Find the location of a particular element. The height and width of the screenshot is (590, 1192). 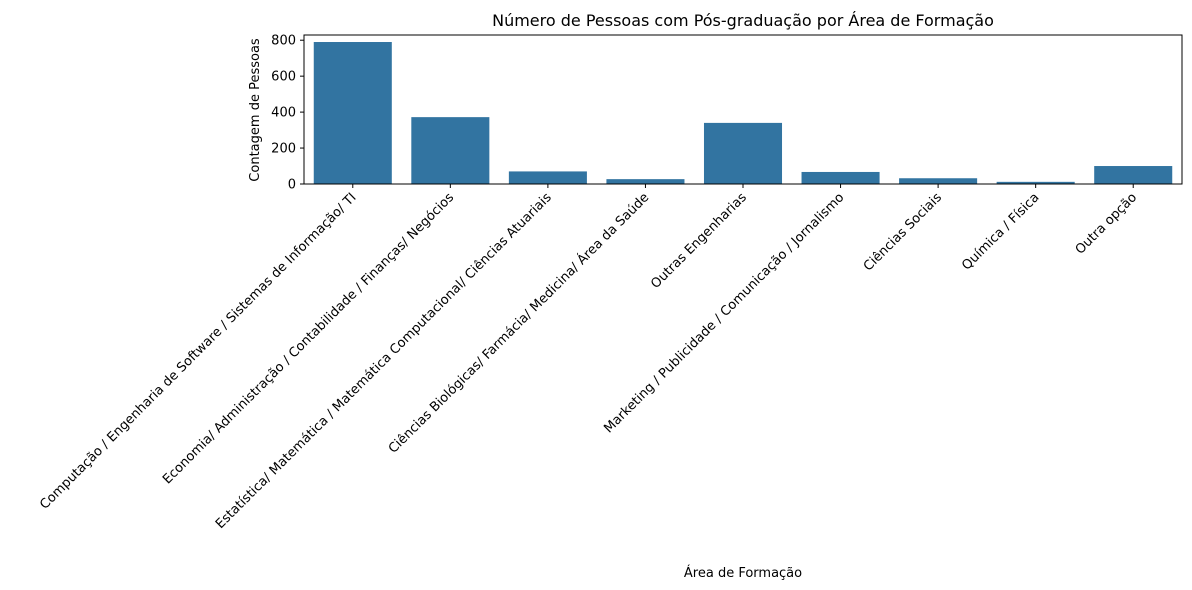

y-tick-label: 600 is located at coordinates (283, 77).